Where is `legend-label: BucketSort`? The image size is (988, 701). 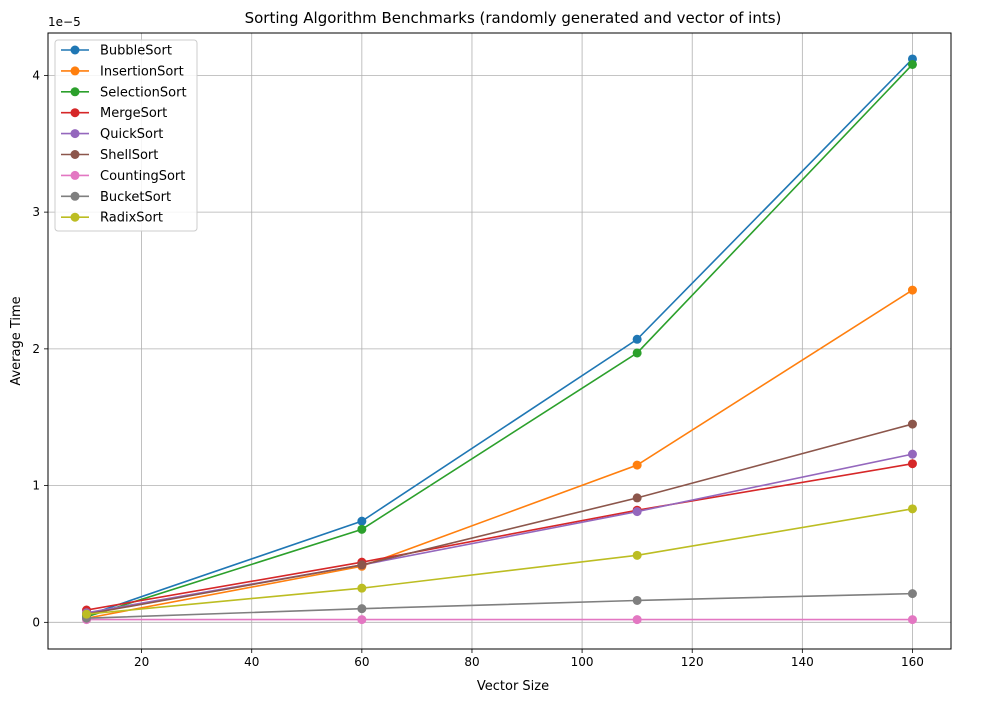 legend-label: BucketSort is located at coordinates (135, 197).